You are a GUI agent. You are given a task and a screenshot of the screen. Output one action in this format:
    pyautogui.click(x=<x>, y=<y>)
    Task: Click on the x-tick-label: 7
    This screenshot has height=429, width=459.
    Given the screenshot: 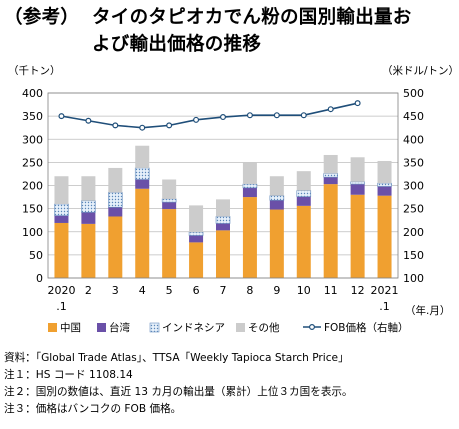 What is the action you would take?
    pyautogui.click(x=223, y=290)
    